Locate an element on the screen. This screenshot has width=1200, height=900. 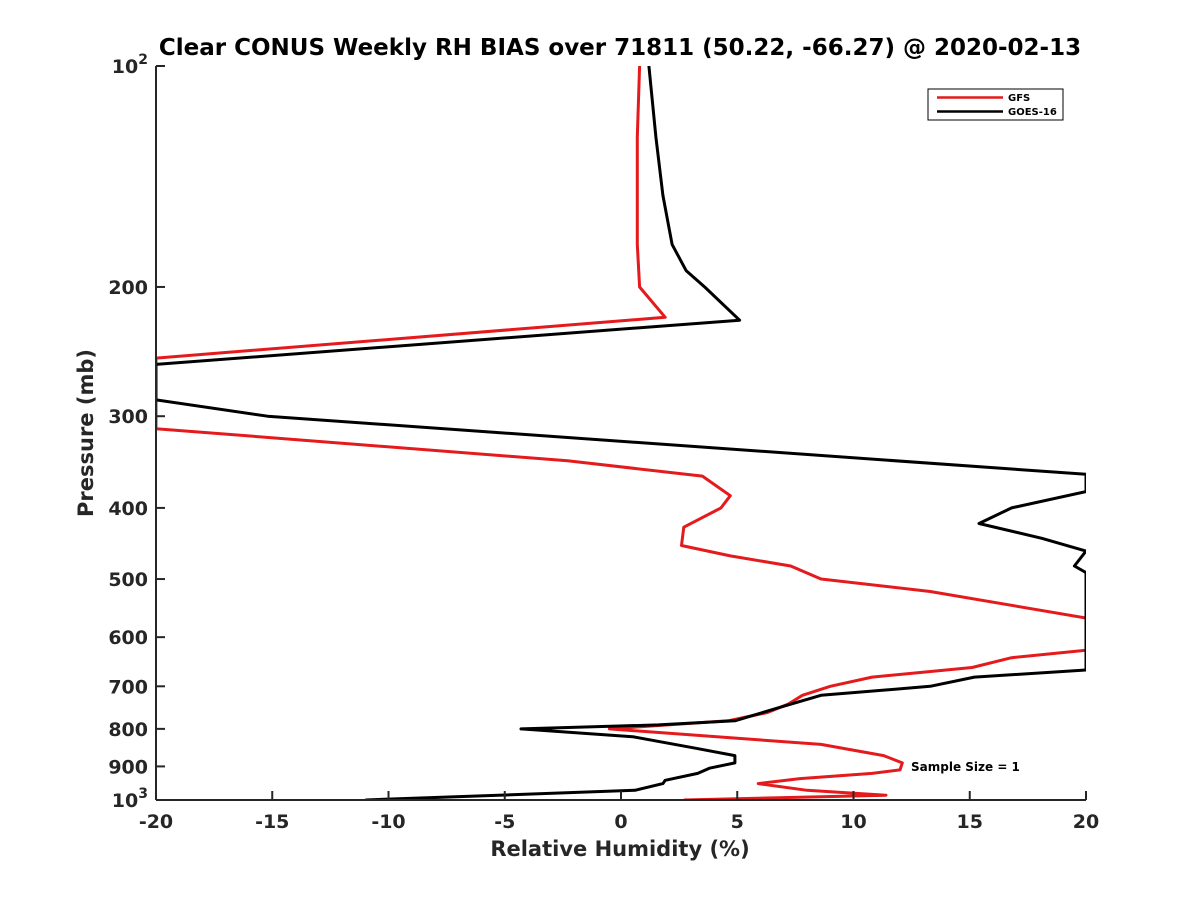
y-tick-label: 800 is located at coordinates (128, 730).